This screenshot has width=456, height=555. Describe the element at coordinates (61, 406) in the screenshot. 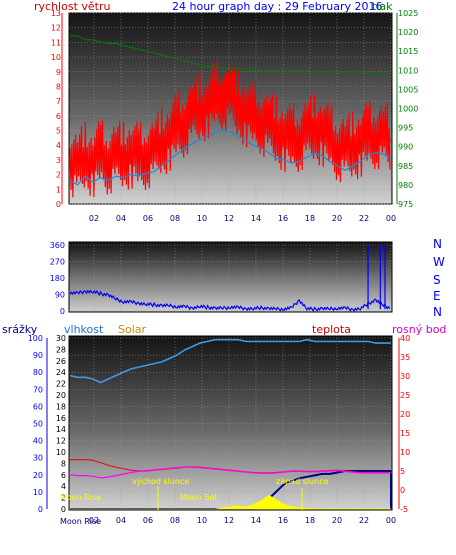

I see `solar-tick-label-18: 18` at that location.